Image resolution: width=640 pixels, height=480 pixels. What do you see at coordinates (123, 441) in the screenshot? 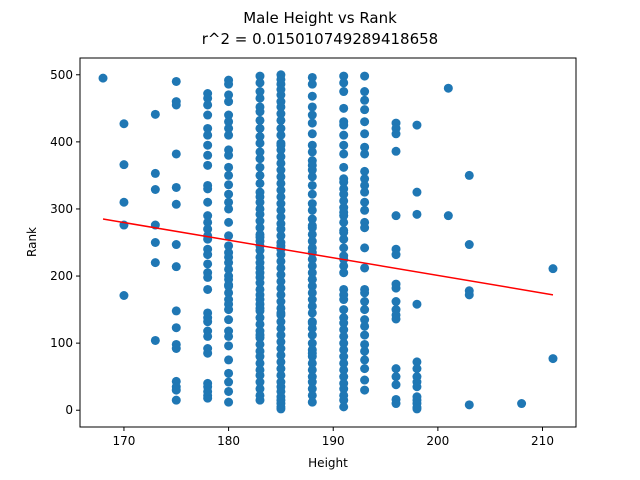
I see `x-tick-label: 170` at bounding box center [123, 441].